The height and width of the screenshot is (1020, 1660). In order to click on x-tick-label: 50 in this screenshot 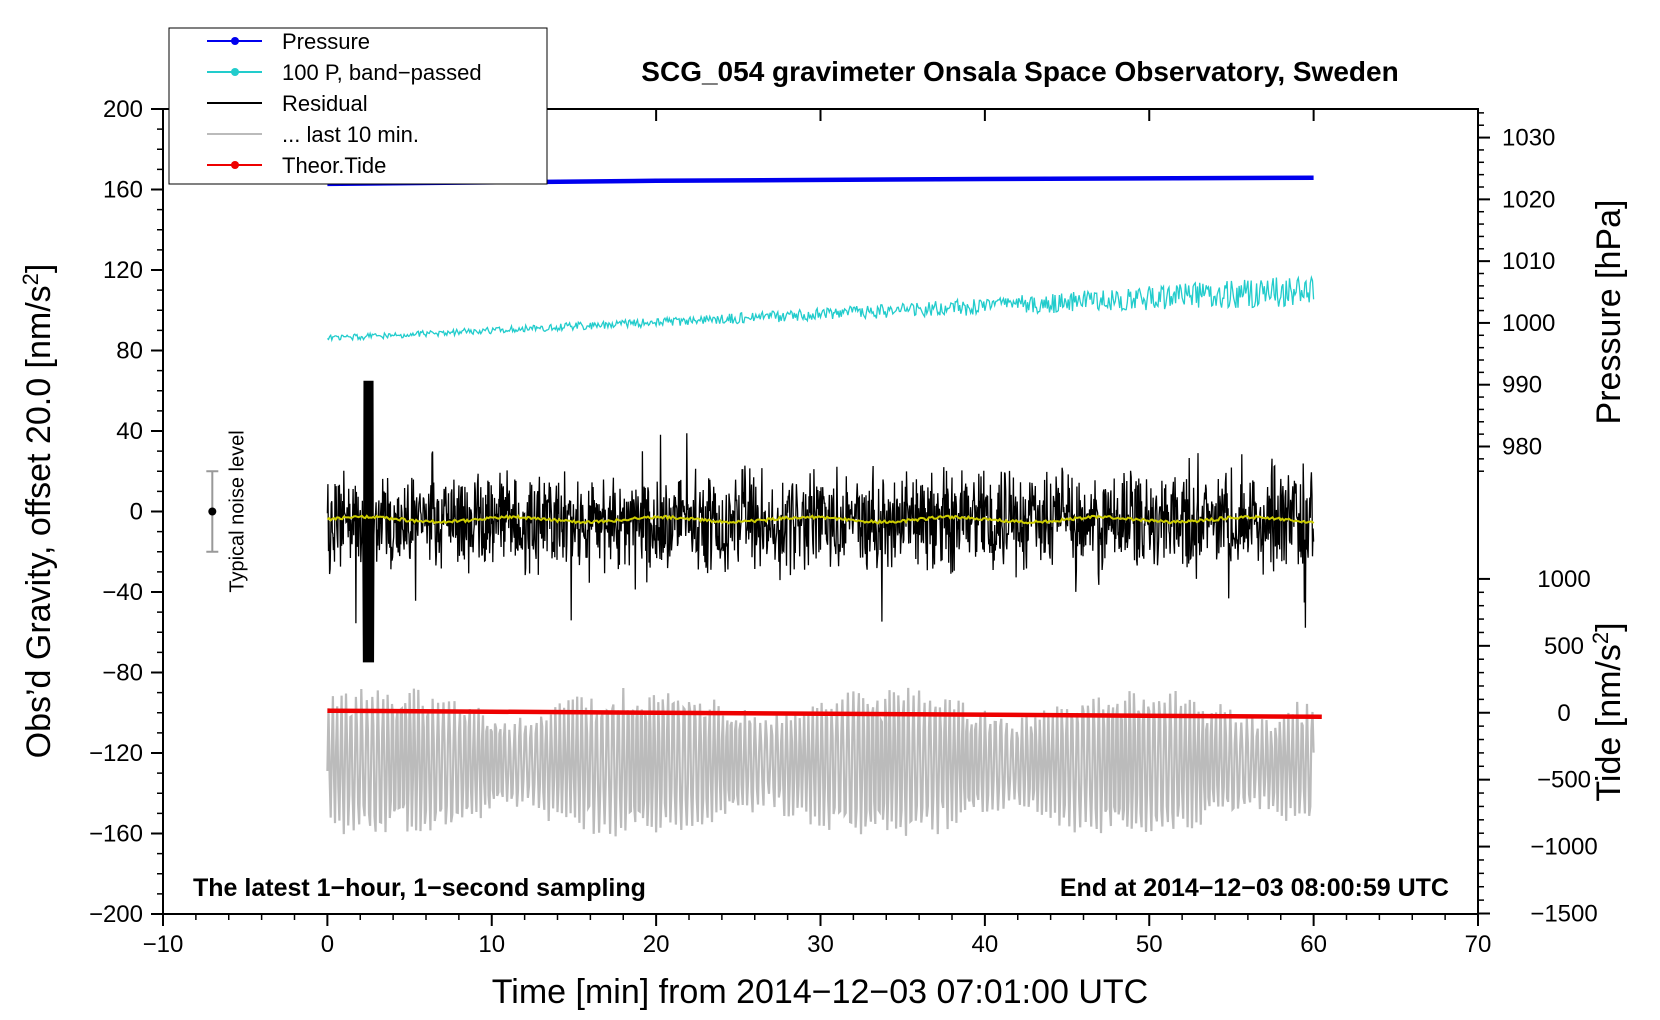, I will do `click(1149, 944)`.